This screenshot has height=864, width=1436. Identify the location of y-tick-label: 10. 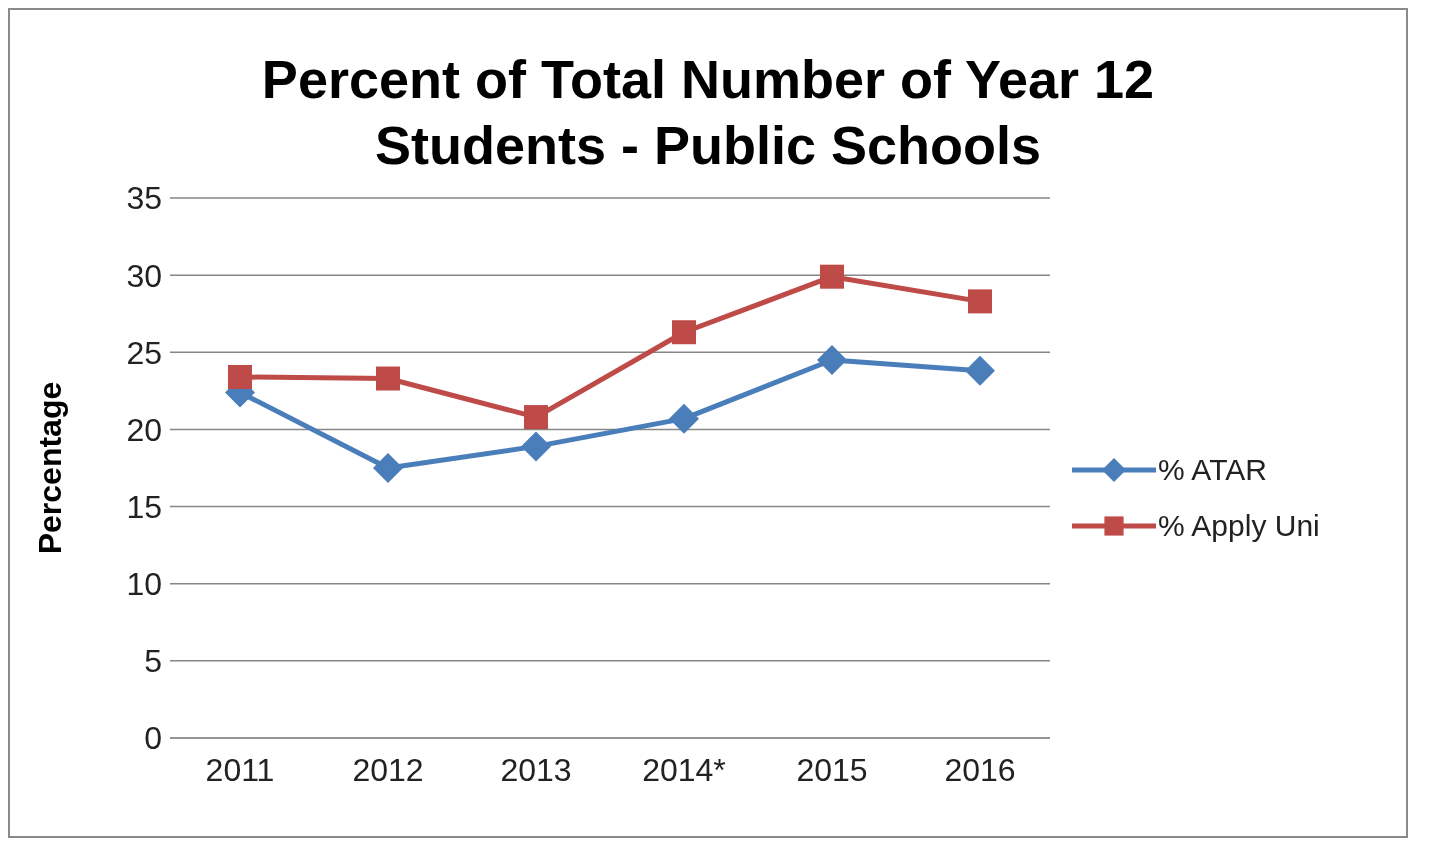
(144, 584).